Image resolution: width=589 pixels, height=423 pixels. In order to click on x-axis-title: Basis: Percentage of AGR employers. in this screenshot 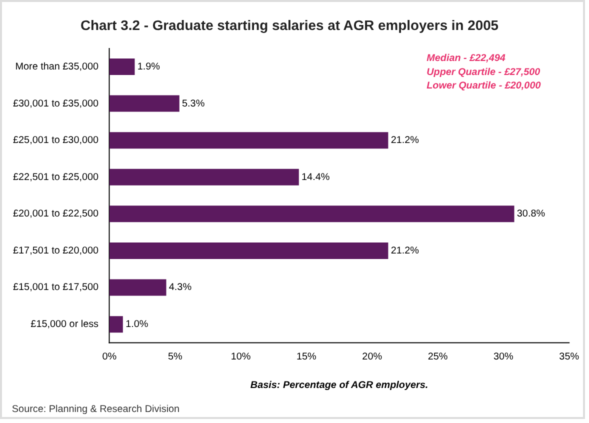, I will do `click(339, 386)`.